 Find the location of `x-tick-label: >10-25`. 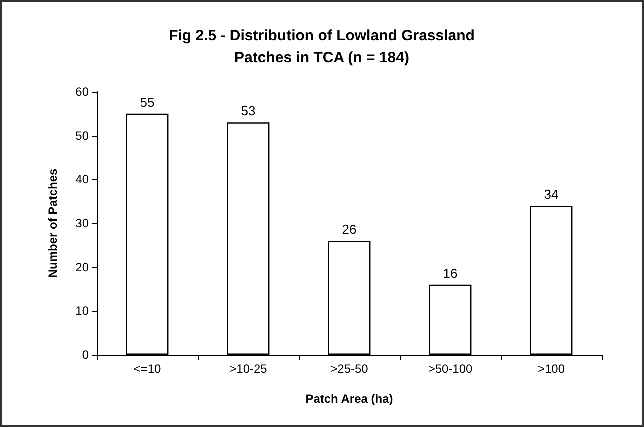

x-tick-label: >10-25 is located at coordinates (249, 369).